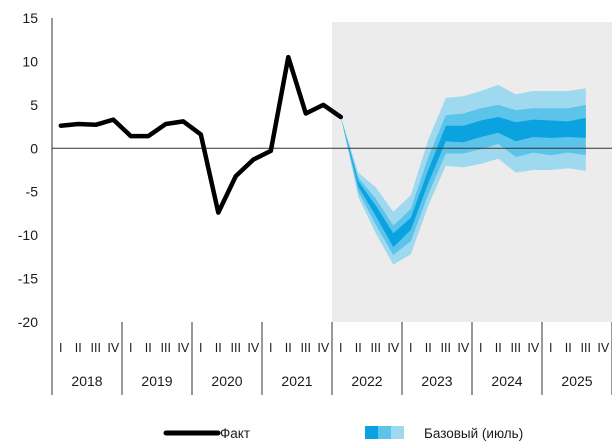 This screenshot has height=441, width=612. What do you see at coordinates (296, 381) in the screenshot?
I see `x-year-label: 2021` at bounding box center [296, 381].